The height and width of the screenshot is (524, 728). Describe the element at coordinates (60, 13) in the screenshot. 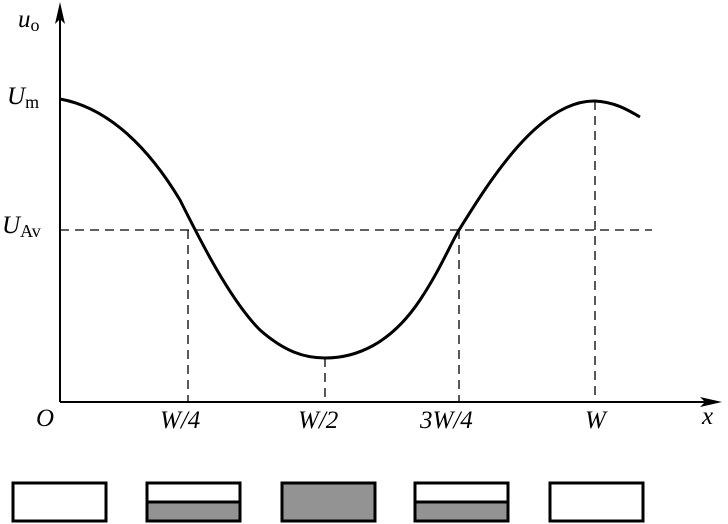

I see `y-axis-arrow` at that location.